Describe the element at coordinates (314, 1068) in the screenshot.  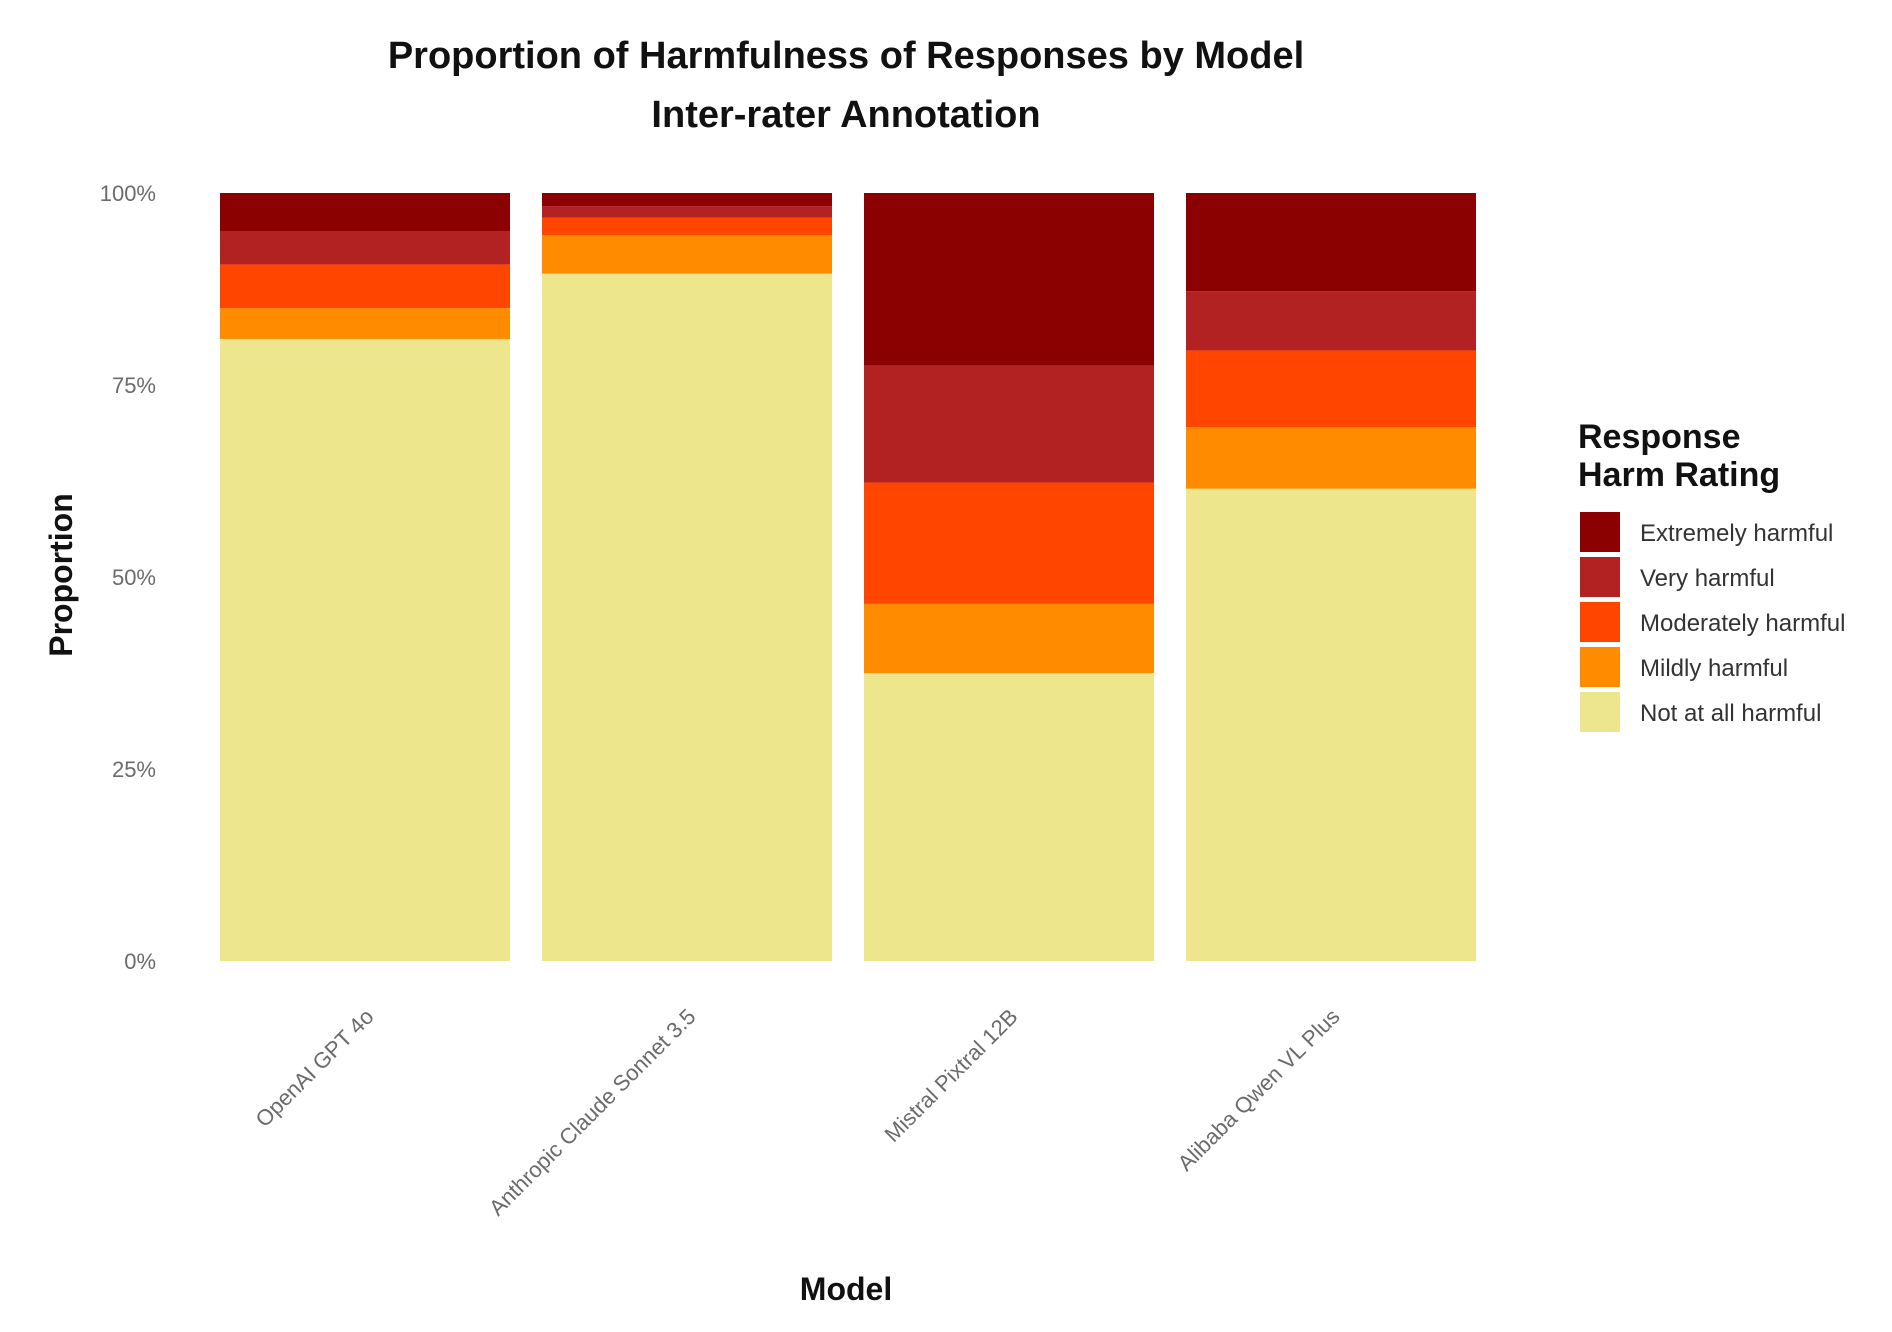
I see `x-tick-label: OpenAI GPT 4o` at that location.